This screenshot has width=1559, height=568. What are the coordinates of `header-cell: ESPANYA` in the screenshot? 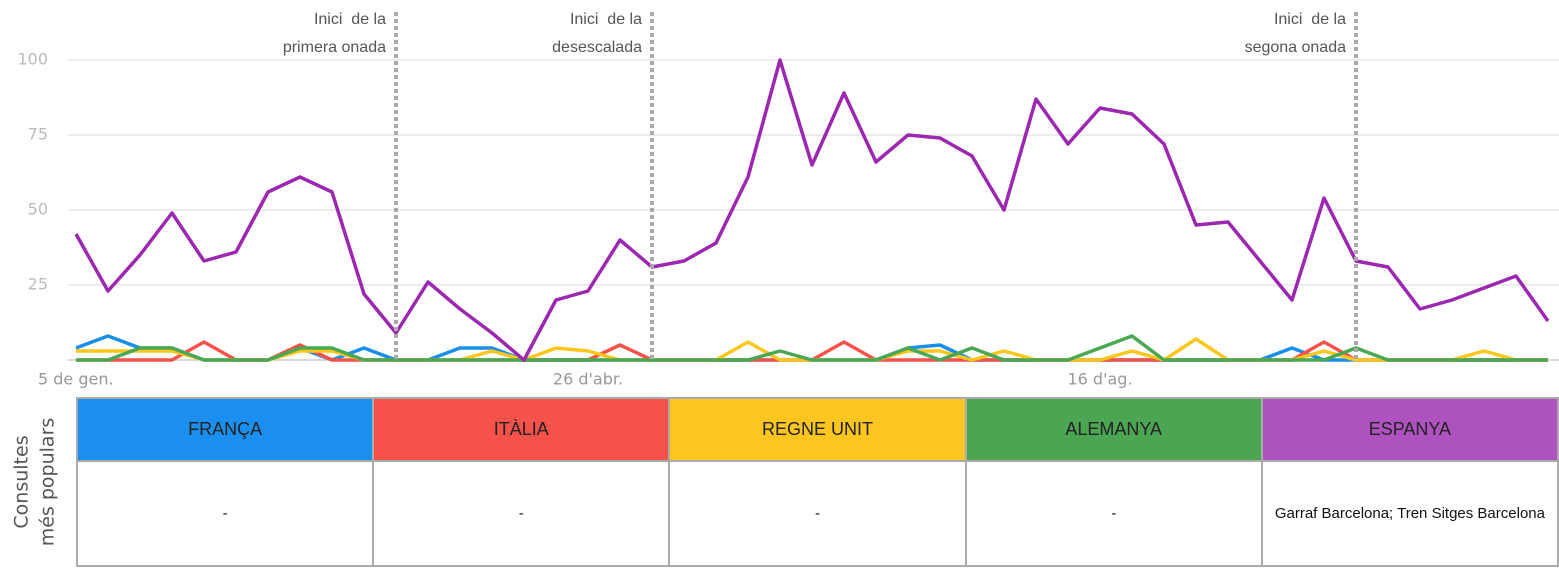 It's located at (1410, 429).